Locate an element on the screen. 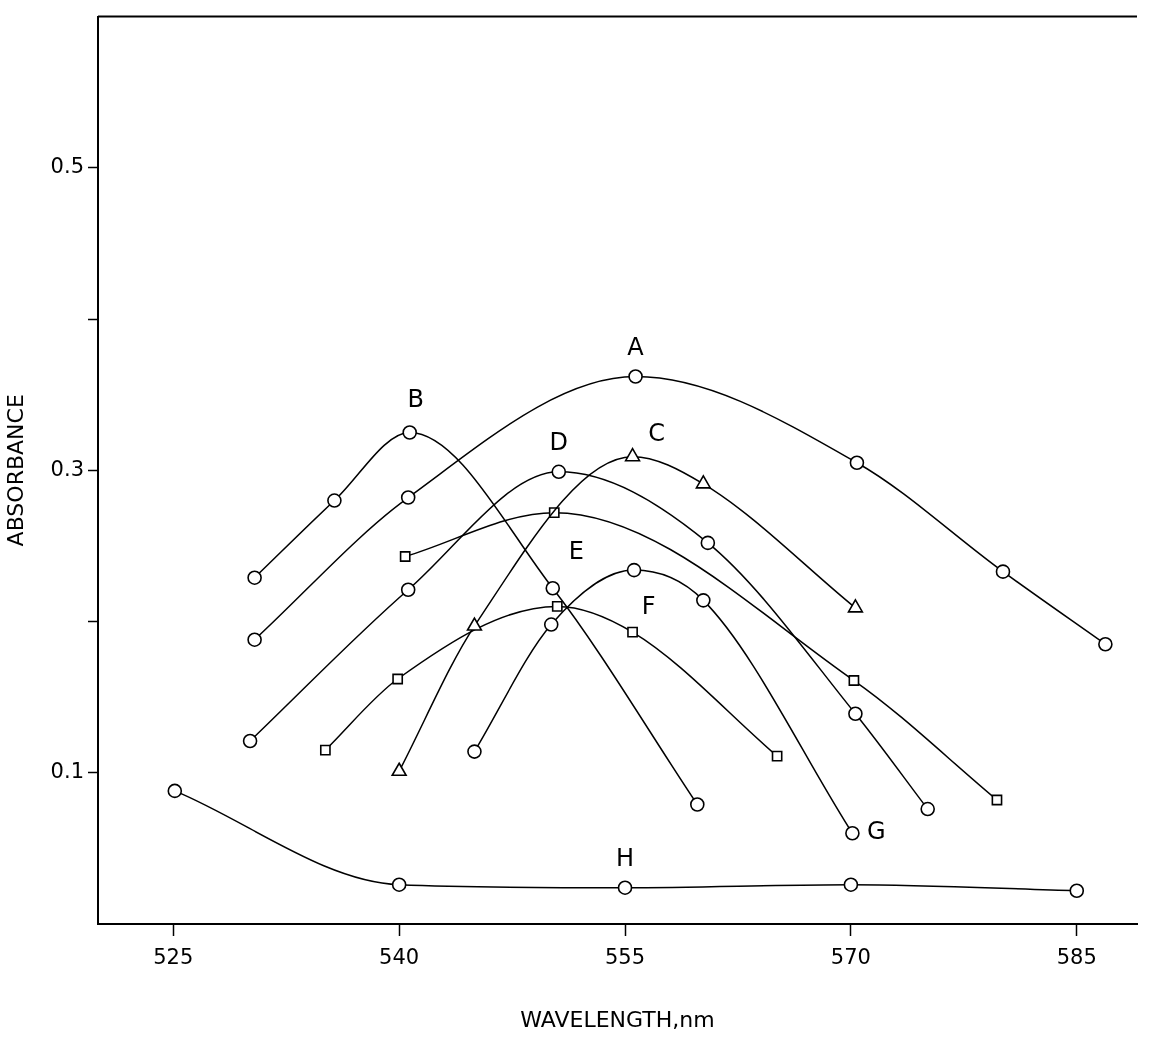  x-tick-label: 540 is located at coordinates (399, 957).